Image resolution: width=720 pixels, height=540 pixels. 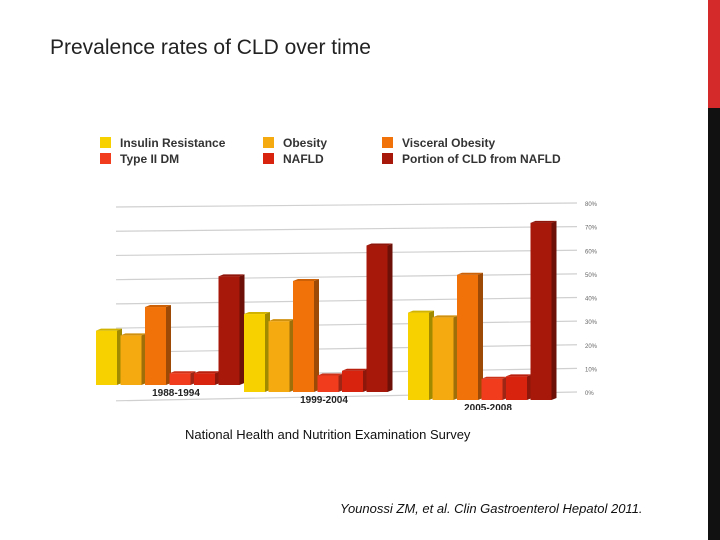 What do you see at coordinates (591, 229) in the screenshot?
I see `y-tick-label: 70%` at bounding box center [591, 229].